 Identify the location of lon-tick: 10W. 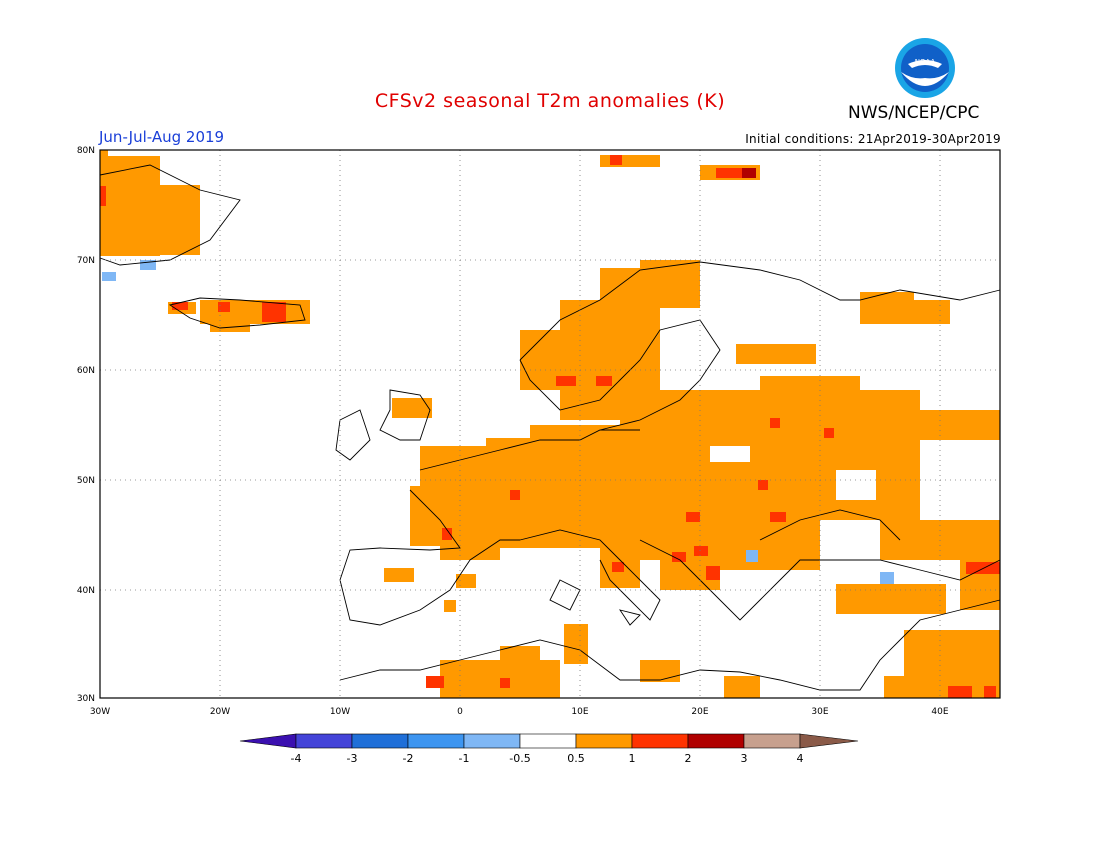
(340, 712).